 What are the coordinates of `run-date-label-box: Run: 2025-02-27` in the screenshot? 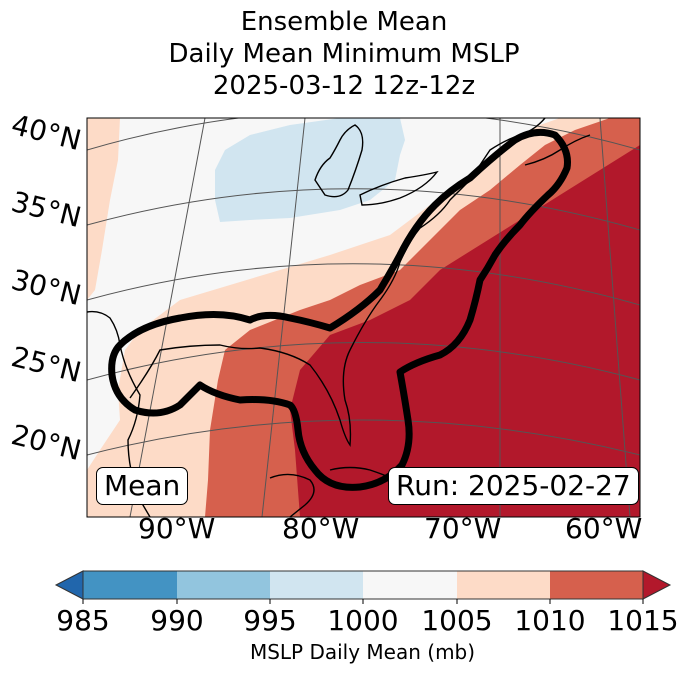 It's located at (513, 486).